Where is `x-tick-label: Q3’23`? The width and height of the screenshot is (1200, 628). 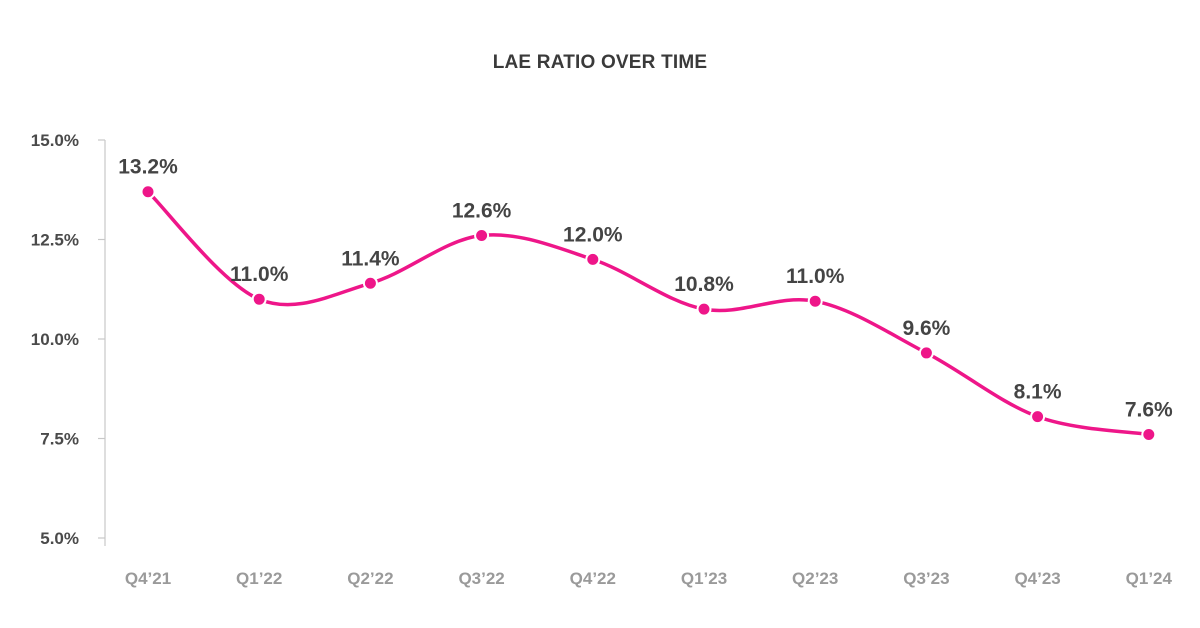
x-tick-label: Q3’23 is located at coordinates (926, 578).